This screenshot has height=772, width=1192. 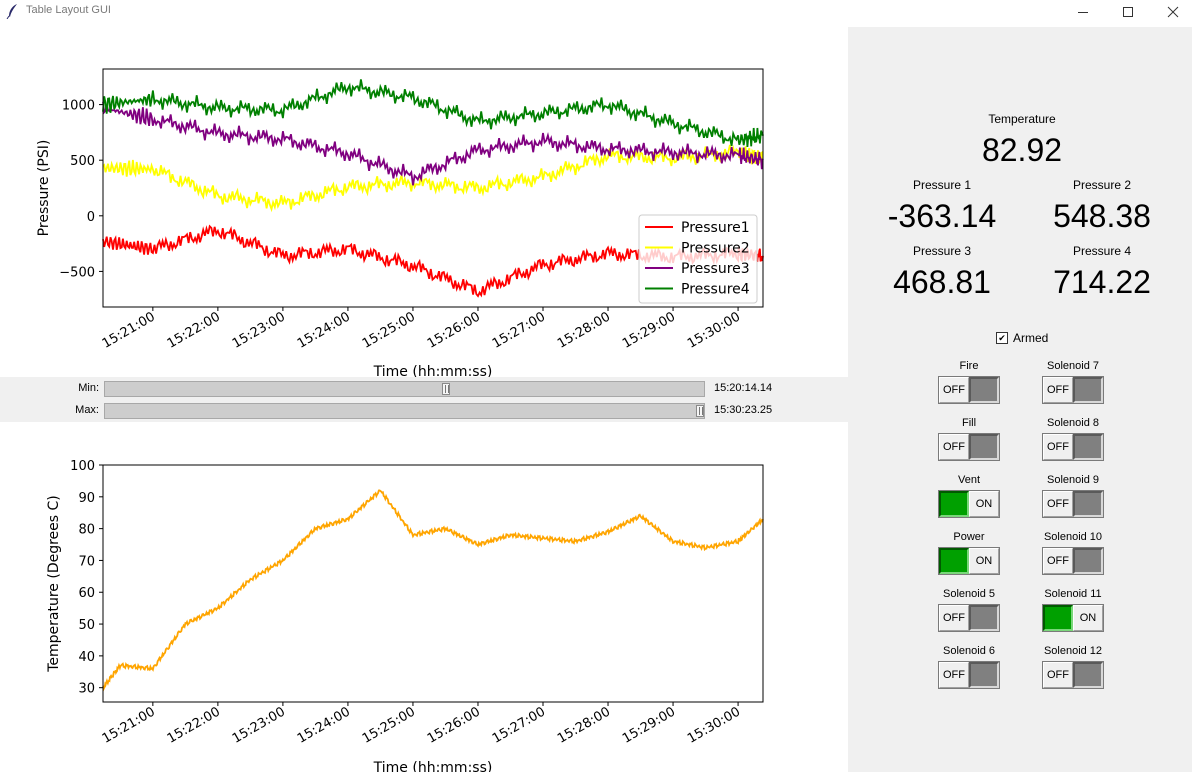 I want to click on max-slider-thumb, so click(x=700, y=411).